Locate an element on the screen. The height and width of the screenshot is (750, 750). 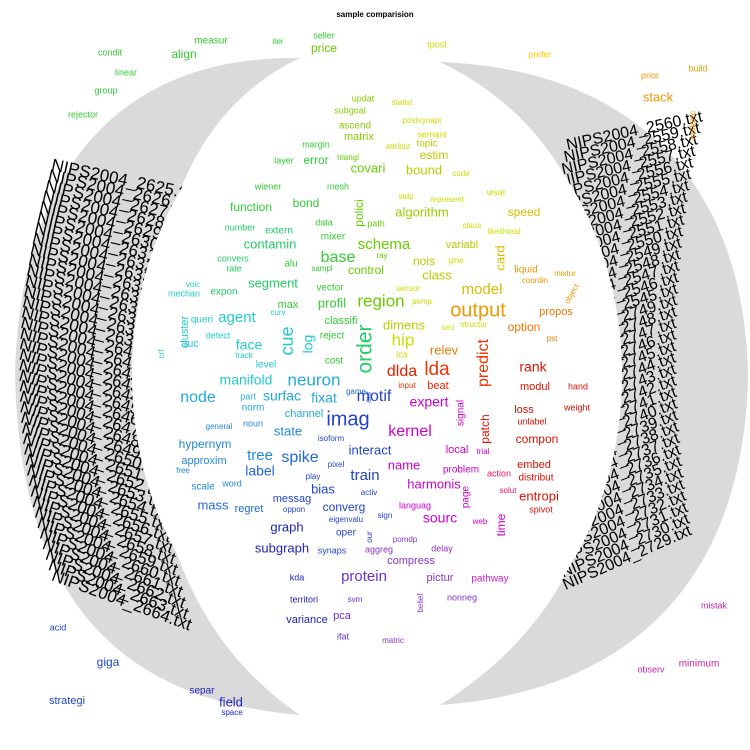
word-ray: ray is located at coordinates (381, 255).